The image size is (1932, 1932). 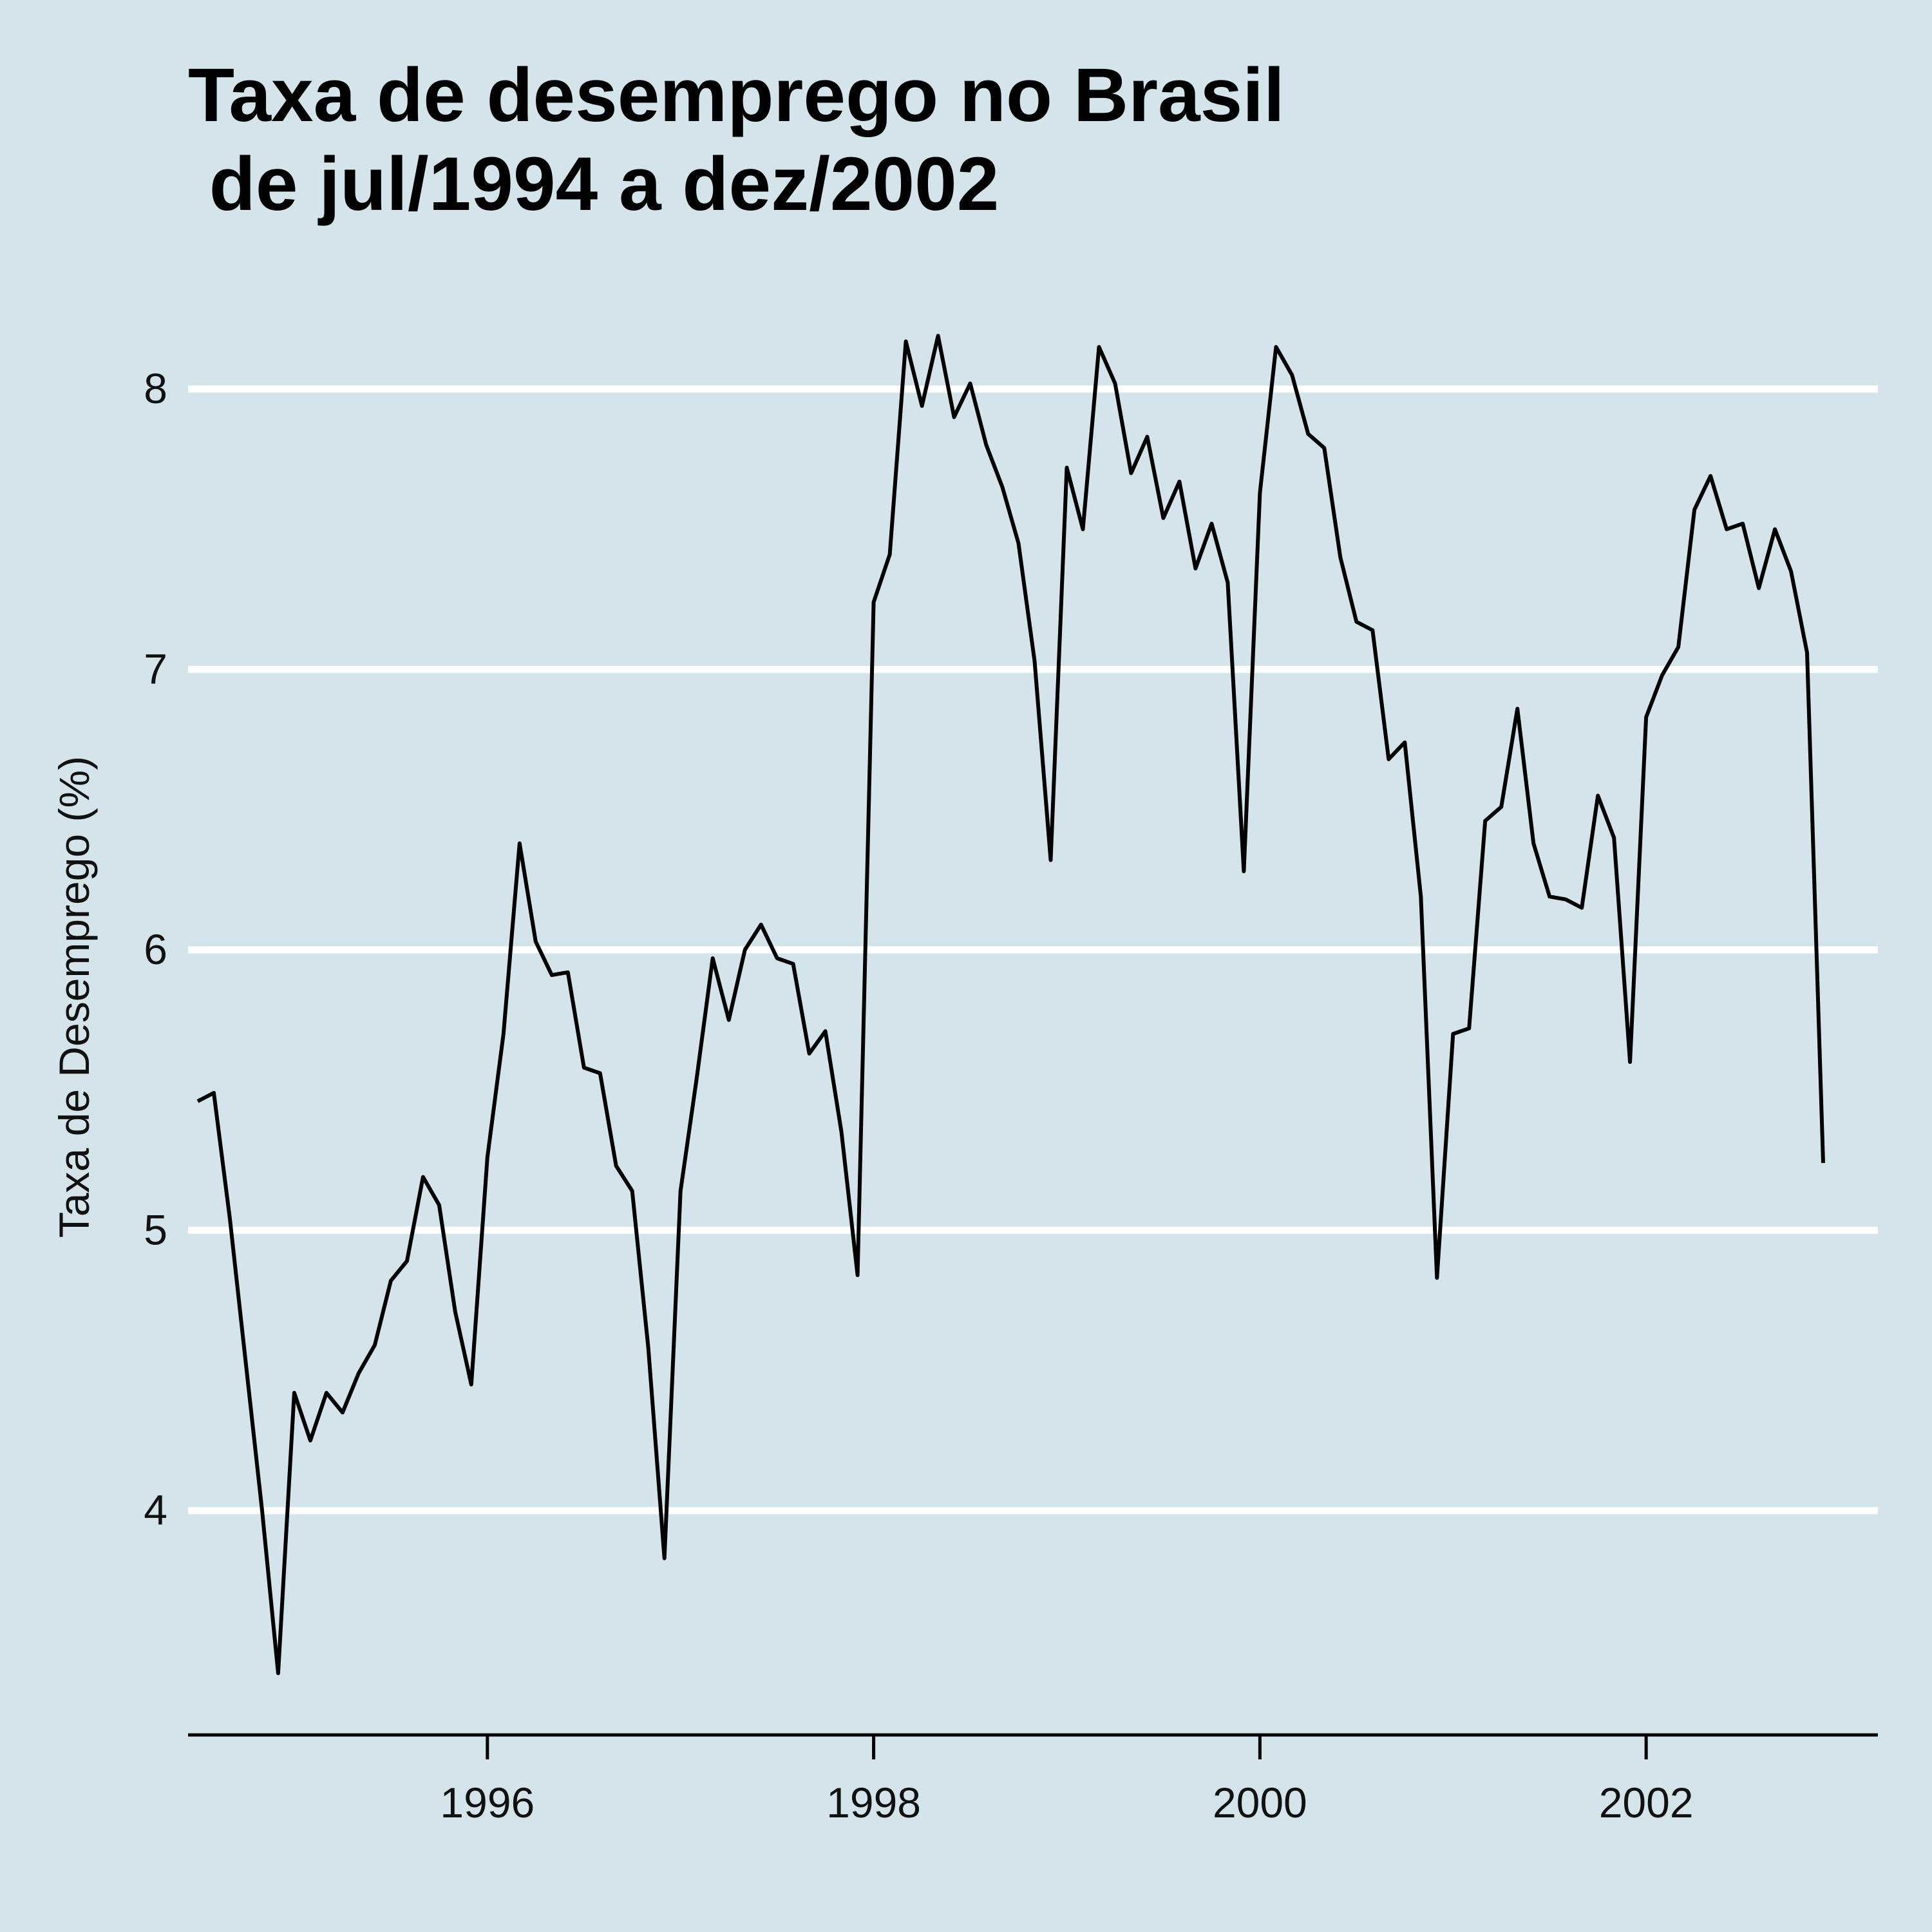 I want to click on y-tick-label: 8, so click(x=155, y=388).